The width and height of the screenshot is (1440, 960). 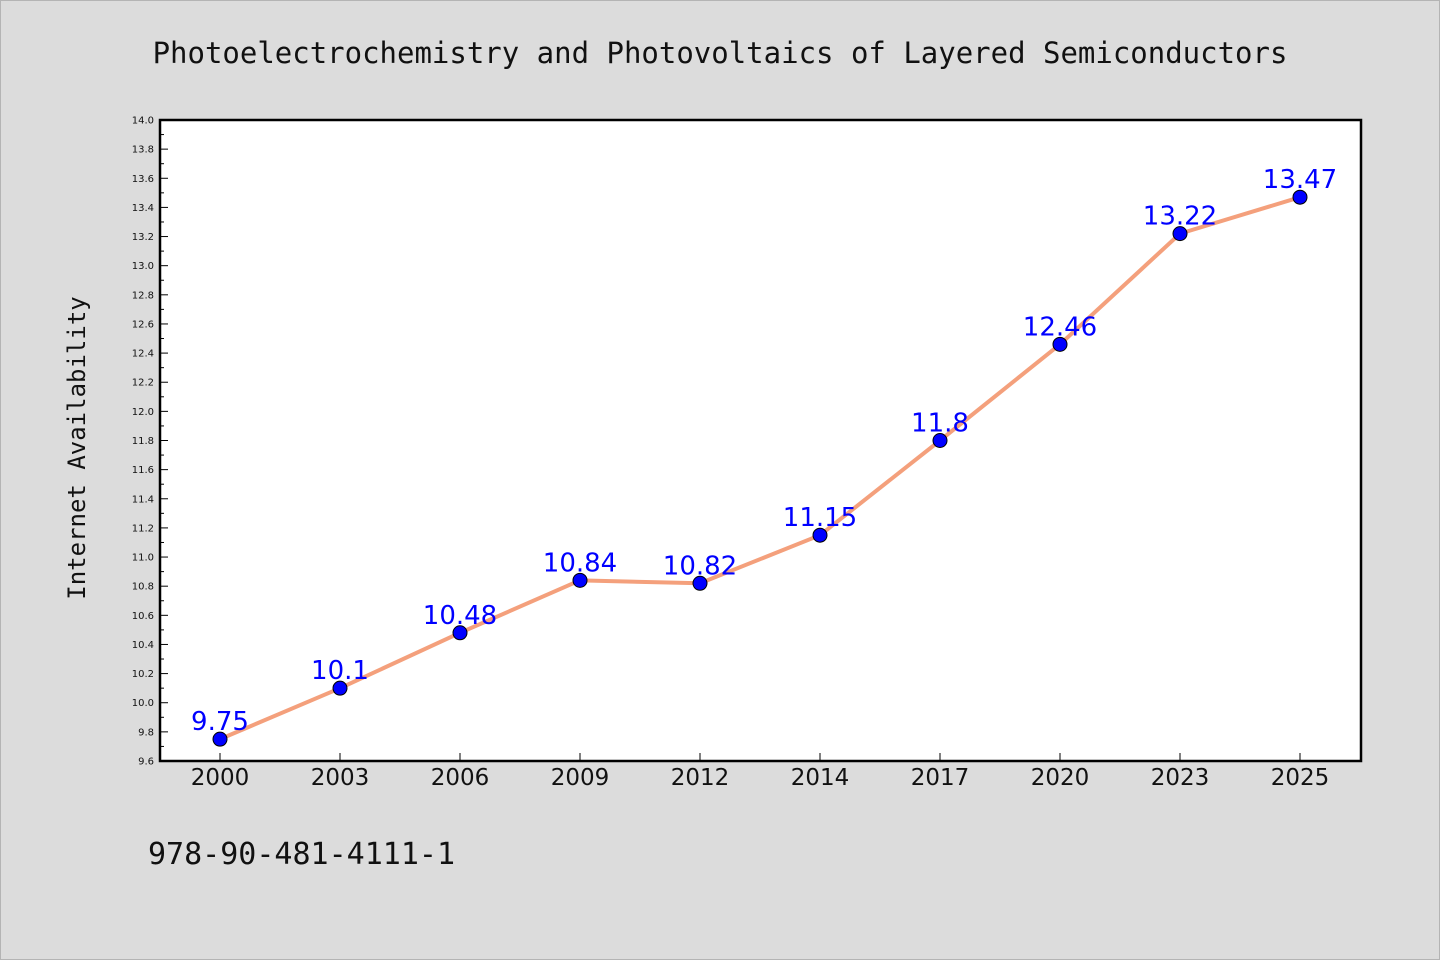 I want to click on y-tick-label: 13.2, so click(x=143, y=237).